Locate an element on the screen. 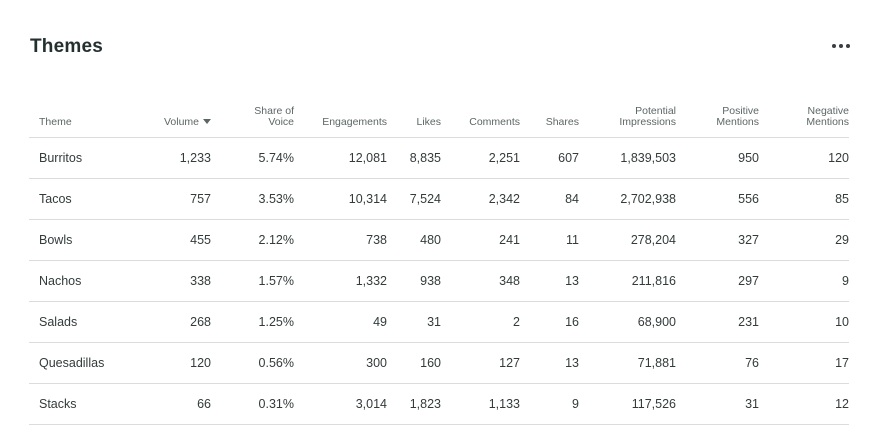 This screenshot has width=894, height=445. more-options-icon is located at coordinates (841, 46).